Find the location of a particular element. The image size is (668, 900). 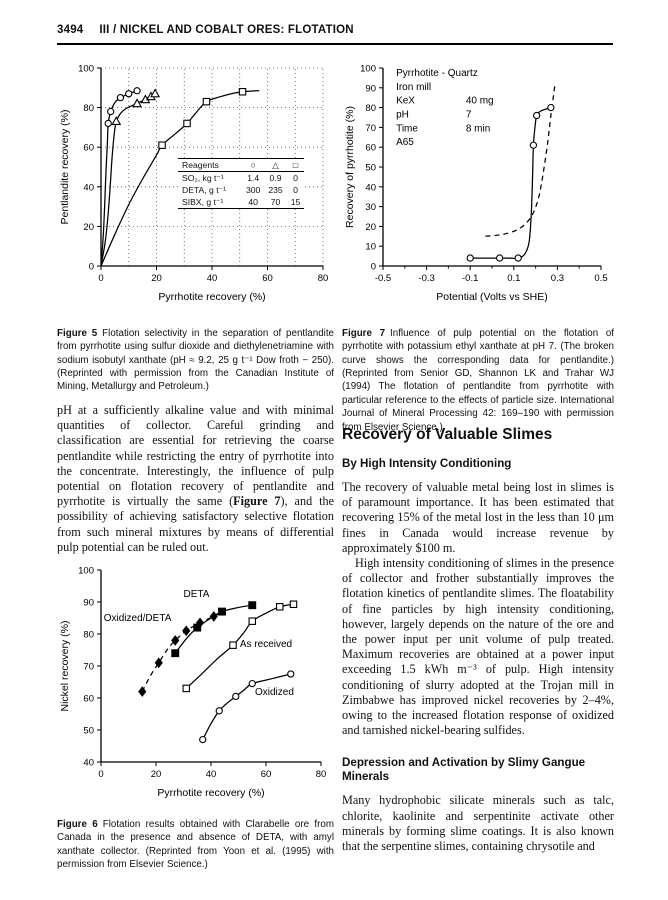

svg-text: Recovery of pyrrhotite (%) is located at coordinates (350, 167).